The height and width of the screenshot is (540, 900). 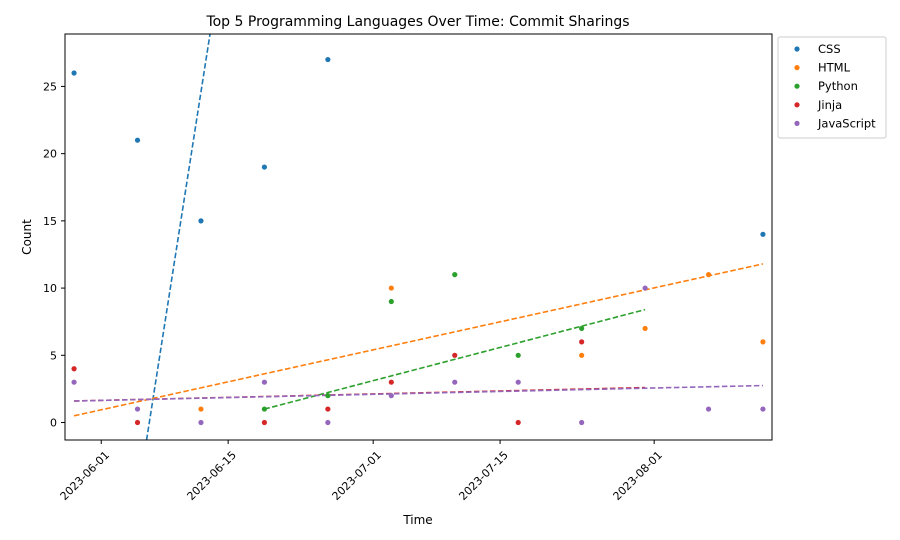 What do you see at coordinates (846, 123) in the screenshot?
I see `legend-label-javascript: JavaScript` at bounding box center [846, 123].